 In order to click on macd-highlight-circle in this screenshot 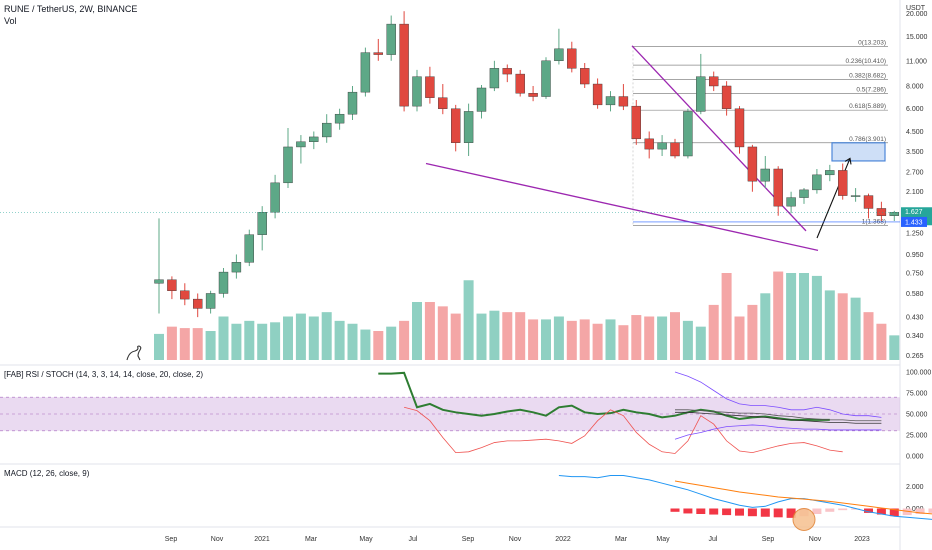, I will do `click(804, 519)`.